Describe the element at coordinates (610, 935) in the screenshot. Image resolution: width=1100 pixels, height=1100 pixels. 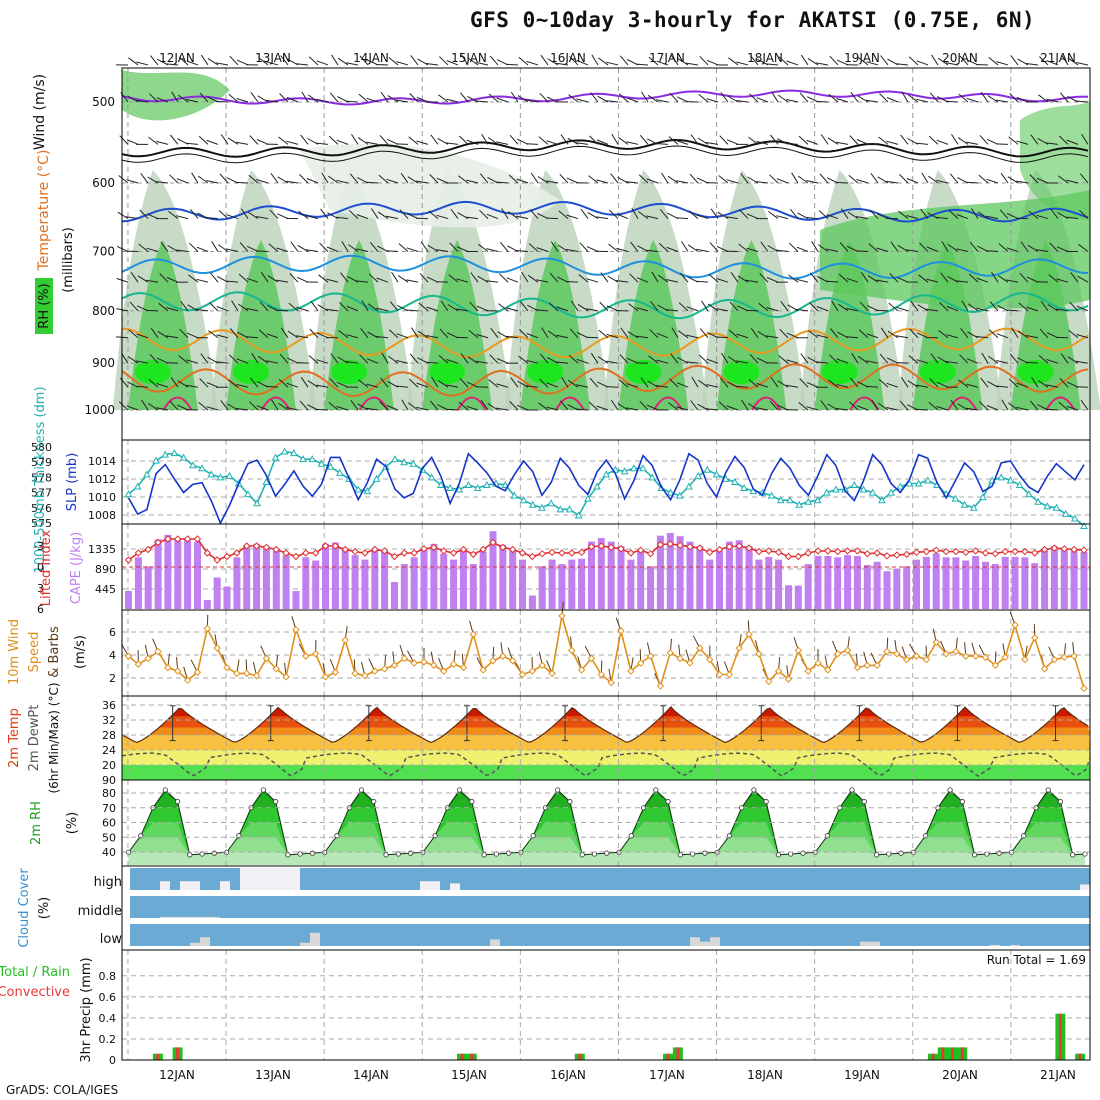
I see `cloud-level-band` at that location.